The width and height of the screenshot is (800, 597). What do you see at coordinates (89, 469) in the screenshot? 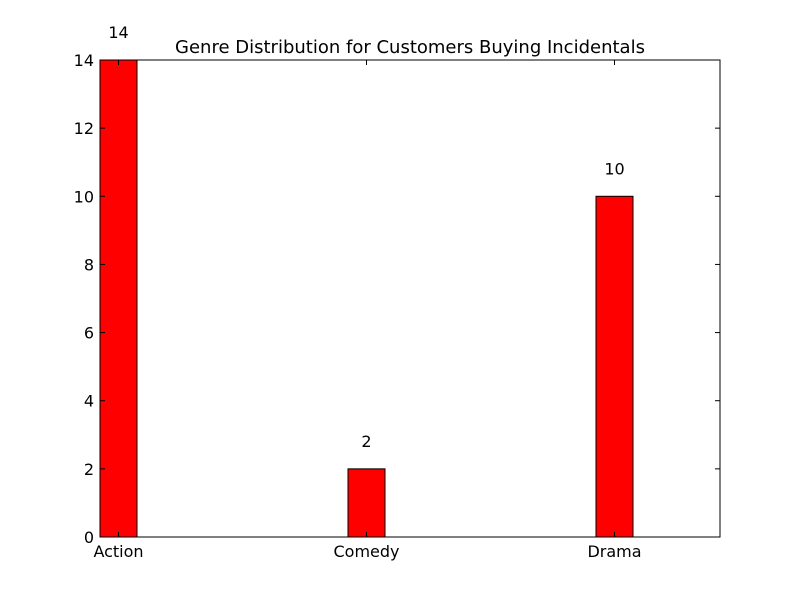
I see `y-tick-label-2: 2` at bounding box center [89, 469].